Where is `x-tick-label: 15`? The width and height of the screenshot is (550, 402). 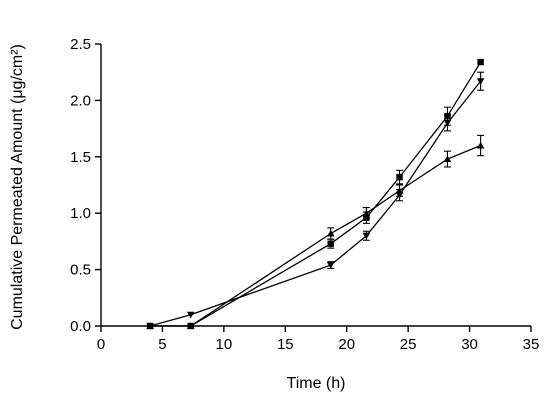 x-tick-label: 15 is located at coordinates (285, 344).